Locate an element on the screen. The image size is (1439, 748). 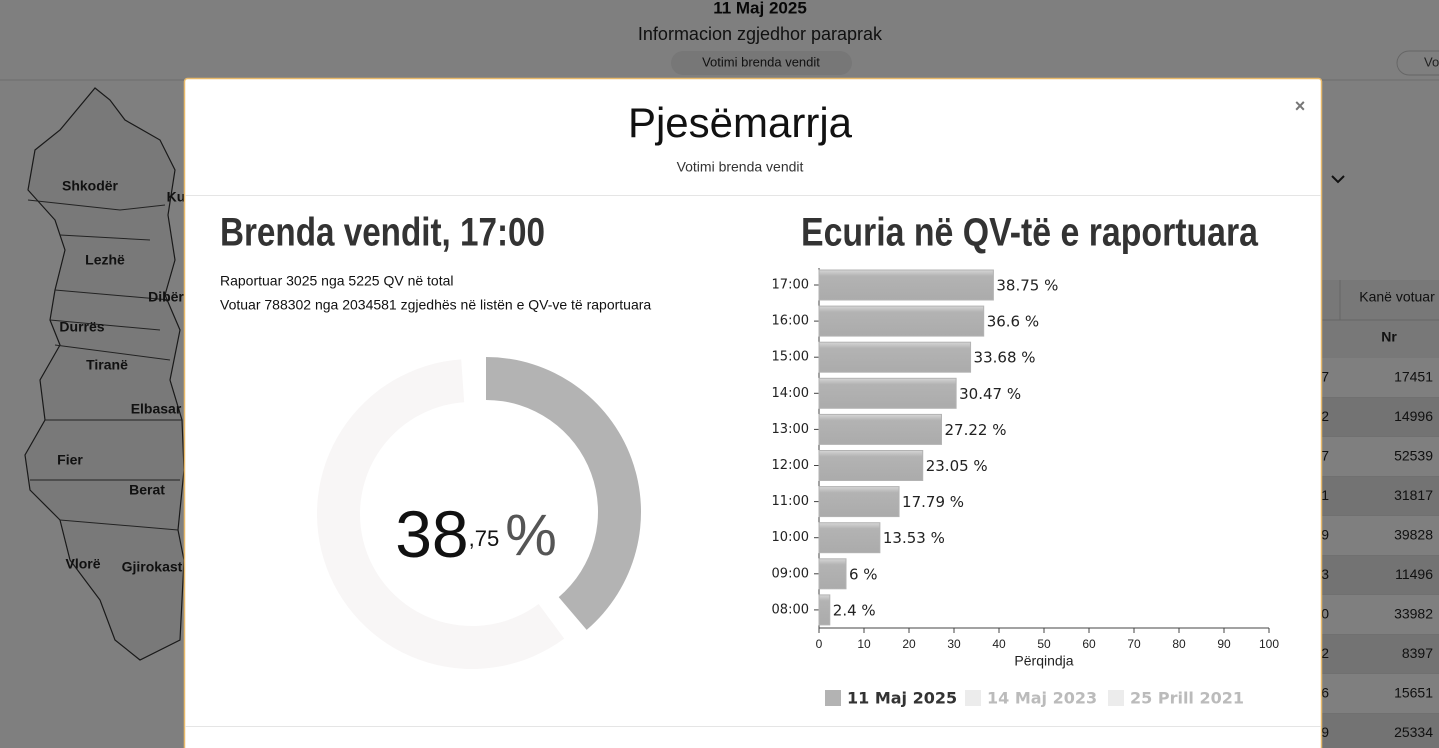
x-tick-label: 100 is located at coordinates (1269, 644).